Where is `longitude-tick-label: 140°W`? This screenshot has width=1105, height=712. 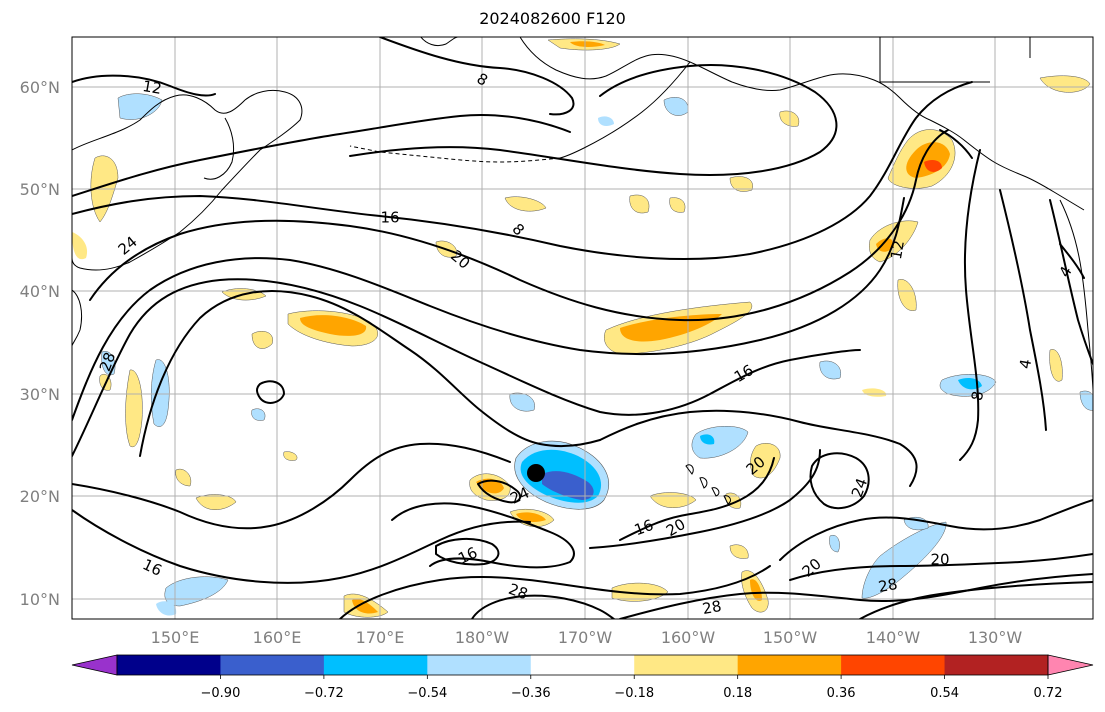 longitude-tick-label: 140°W is located at coordinates (893, 637).